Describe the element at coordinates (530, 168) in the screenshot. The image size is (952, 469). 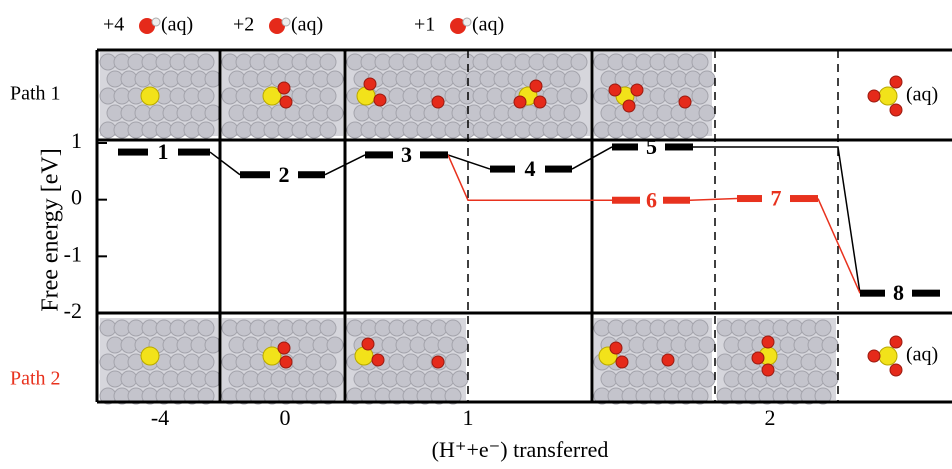
I see `level-label: 4` at that location.